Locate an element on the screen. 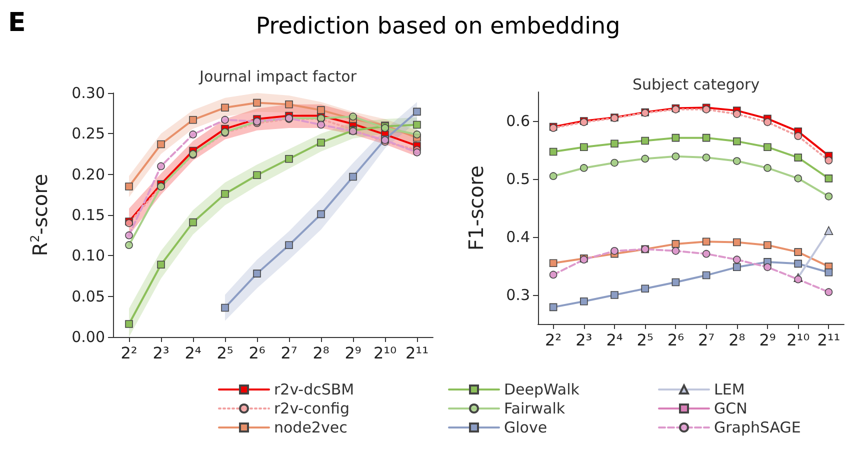 Image resolution: width=866 pixels, height=450 pixels. legend-label: LEM is located at coordinates (729, 389).